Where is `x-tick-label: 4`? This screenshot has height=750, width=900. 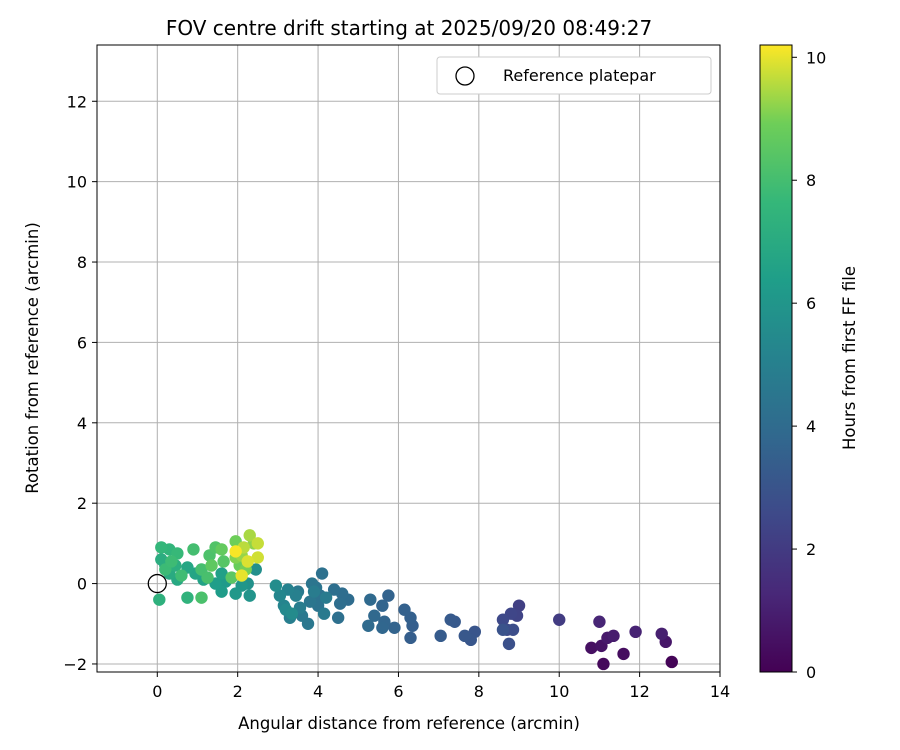 x-tick-label: 4 is located at coordinates (318, 691).